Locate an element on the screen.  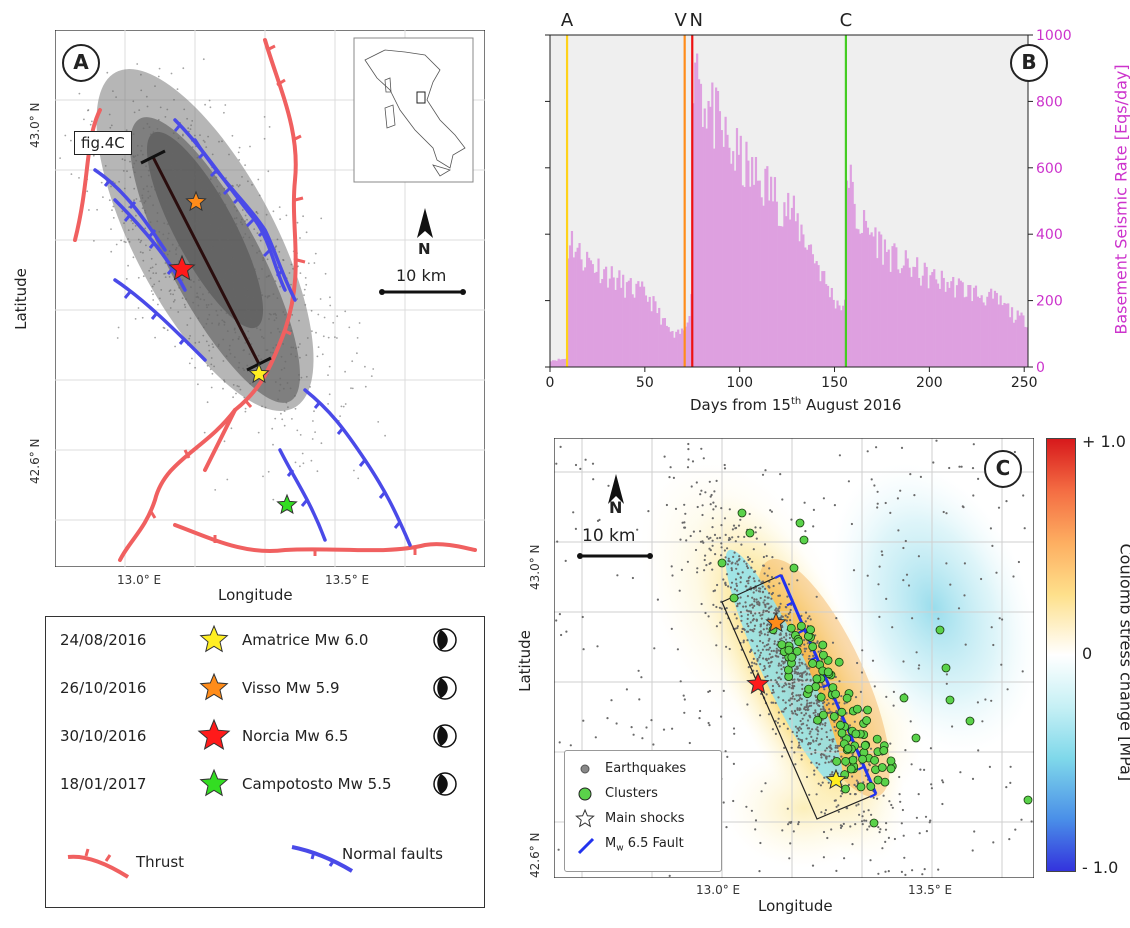
y-tick-label-1: 200 is located at coordinates (1049, 302).